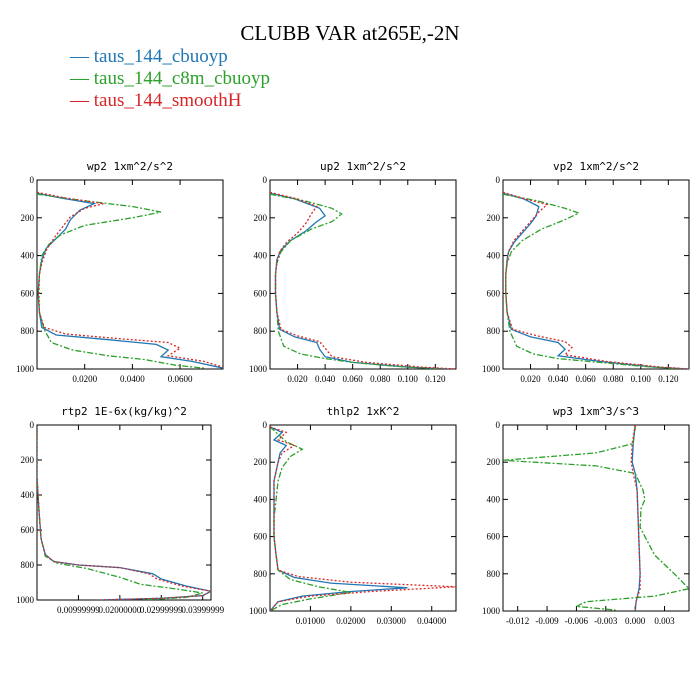  What do you see at coordinates (349, 33) in the screenshot?
I see `figure-title: CLUBB VAR at265E,-2N` at bounding box center [349, 33].